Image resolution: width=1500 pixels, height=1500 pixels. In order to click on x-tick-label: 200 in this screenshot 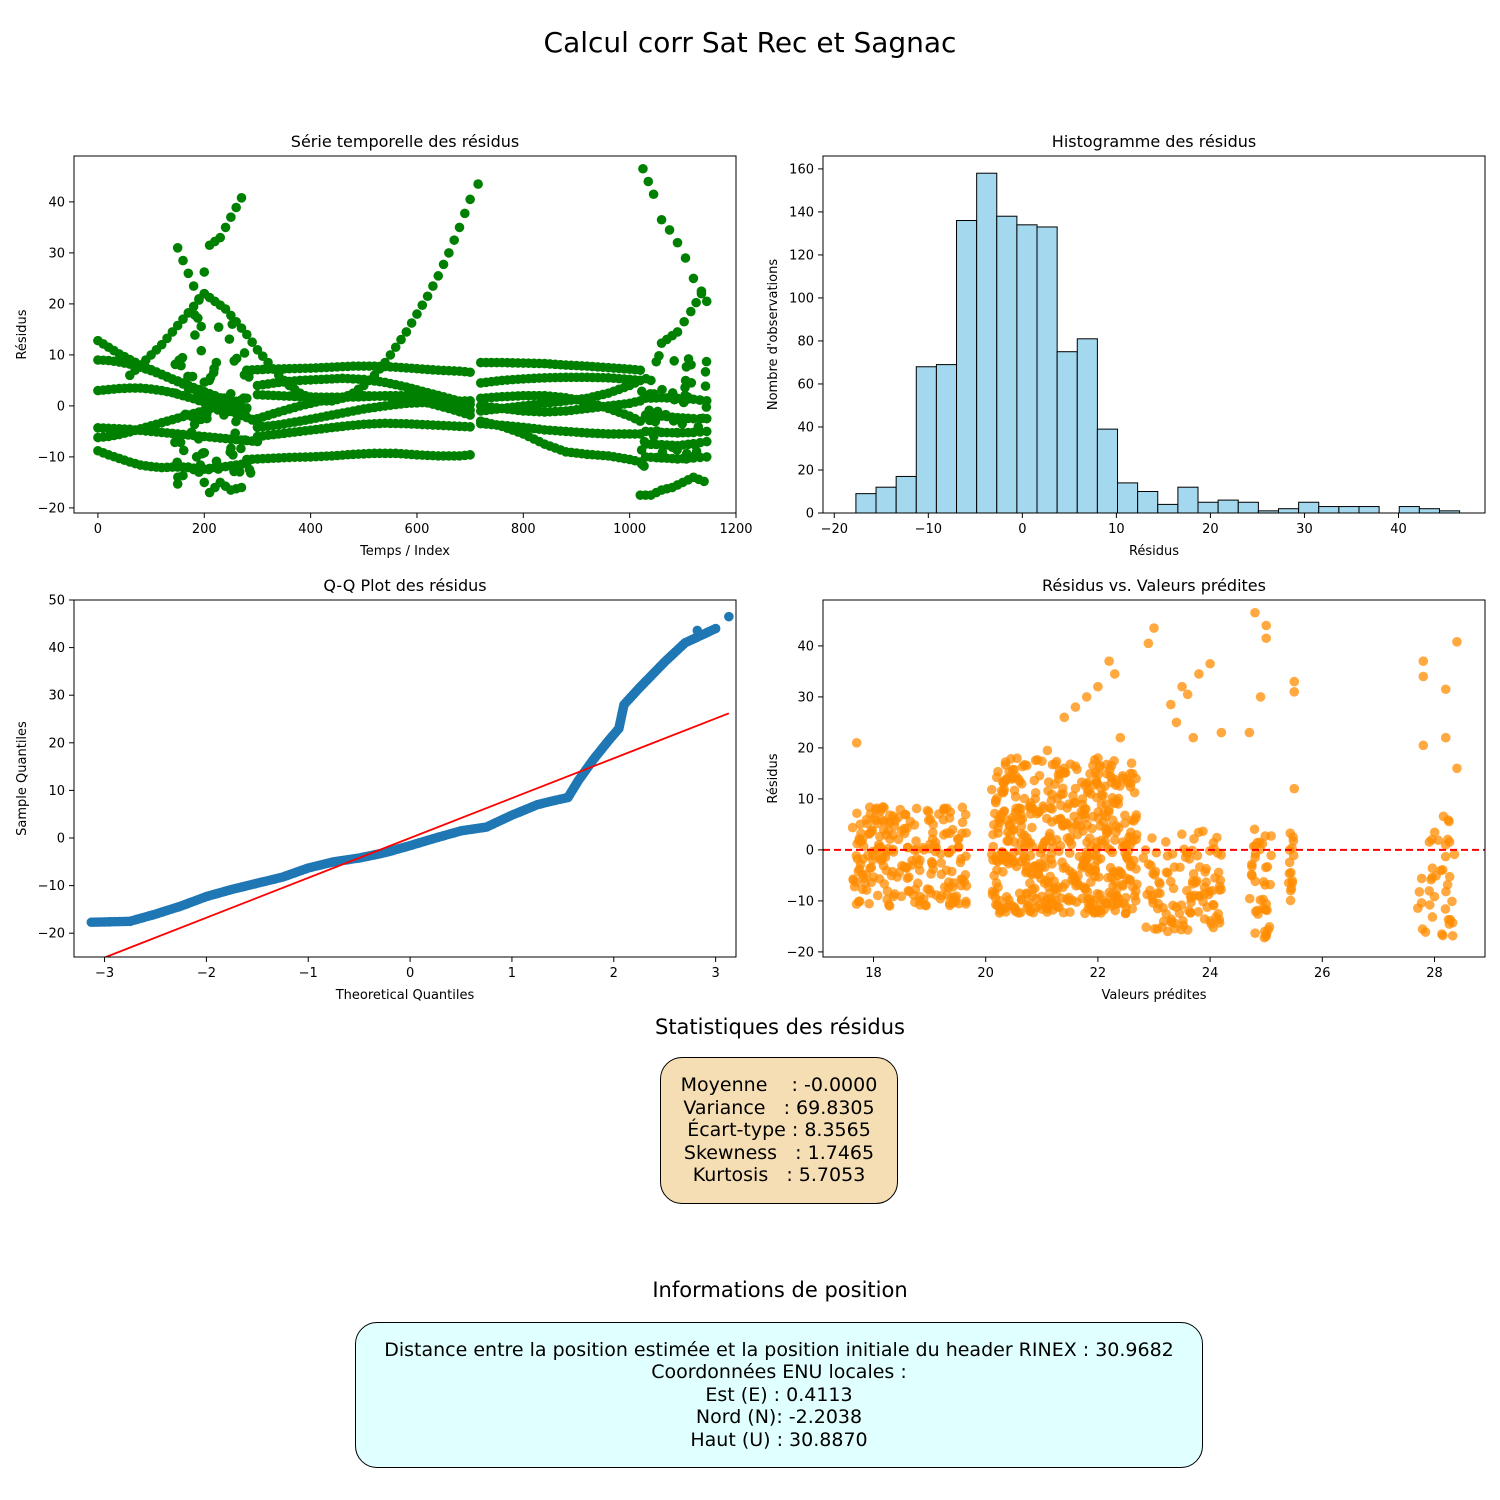, I will do `click(204, 529)`.